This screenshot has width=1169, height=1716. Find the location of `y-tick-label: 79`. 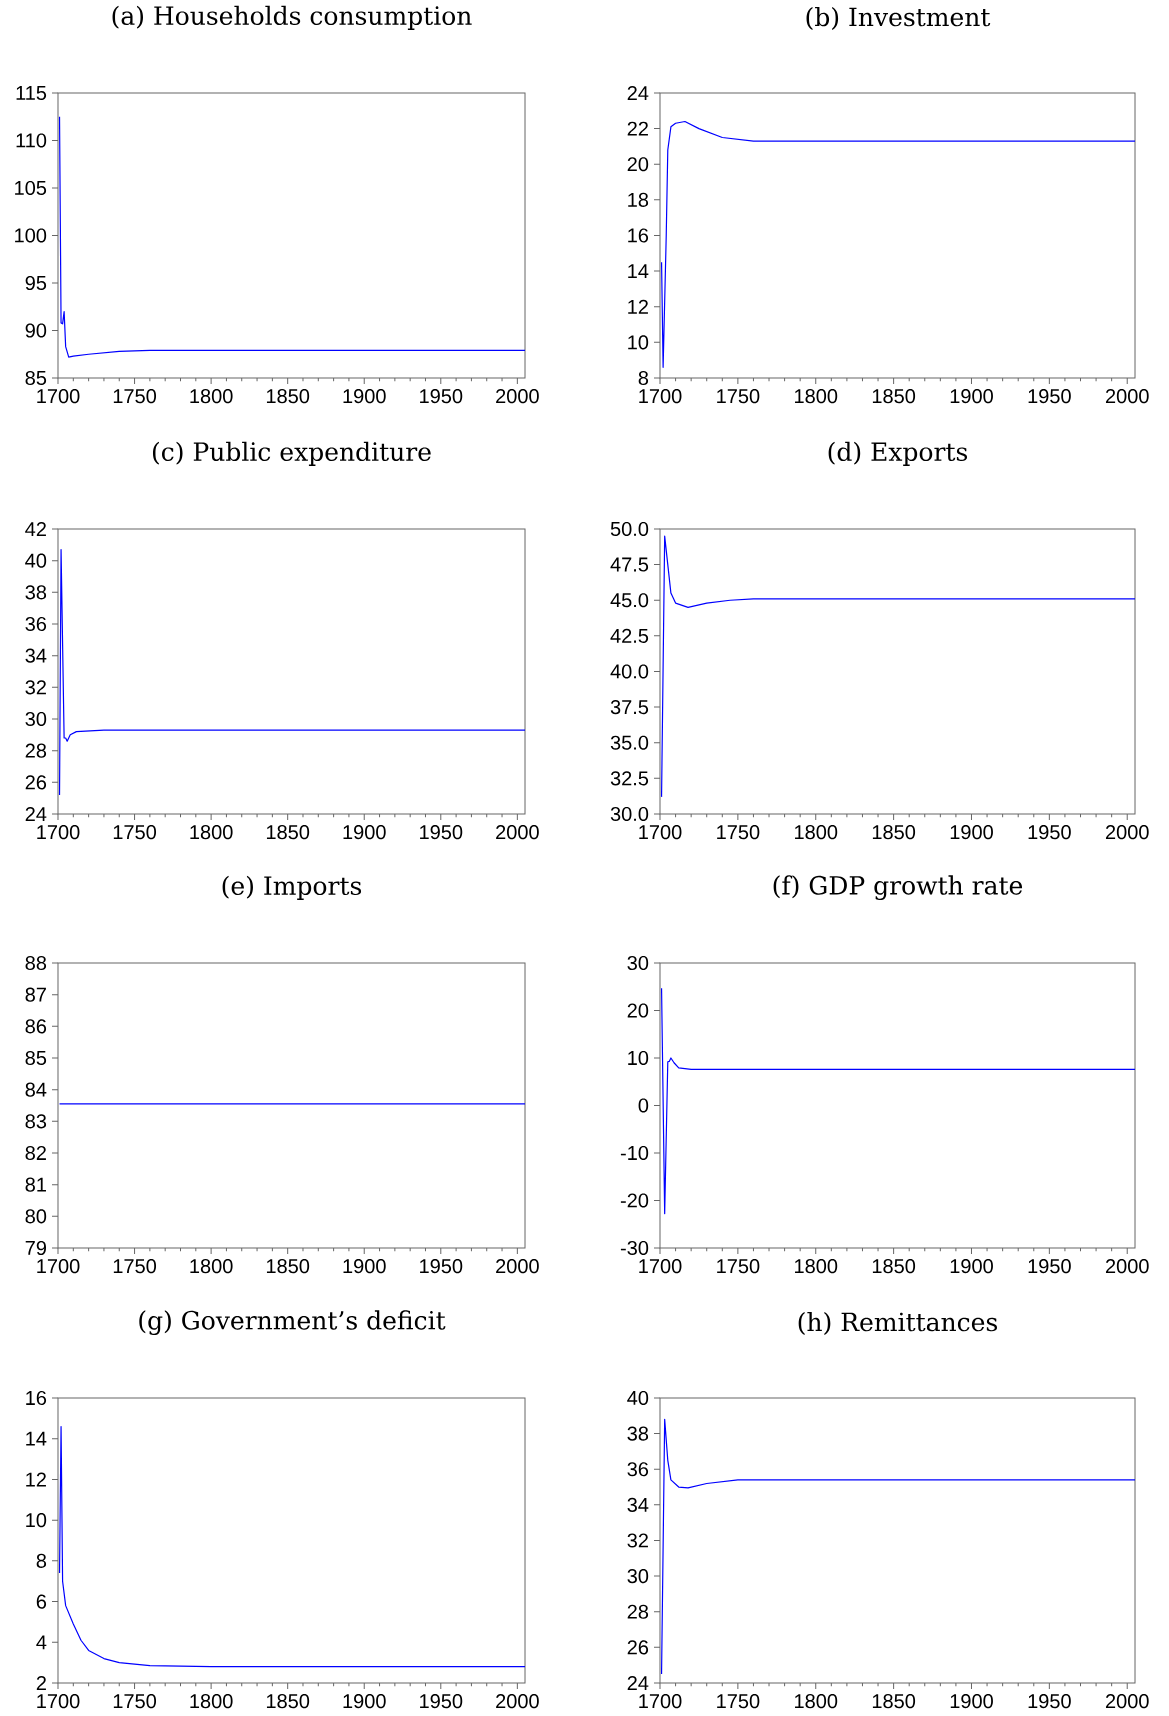

y-tick-label: 79 is located at coordinates (35, 1248).